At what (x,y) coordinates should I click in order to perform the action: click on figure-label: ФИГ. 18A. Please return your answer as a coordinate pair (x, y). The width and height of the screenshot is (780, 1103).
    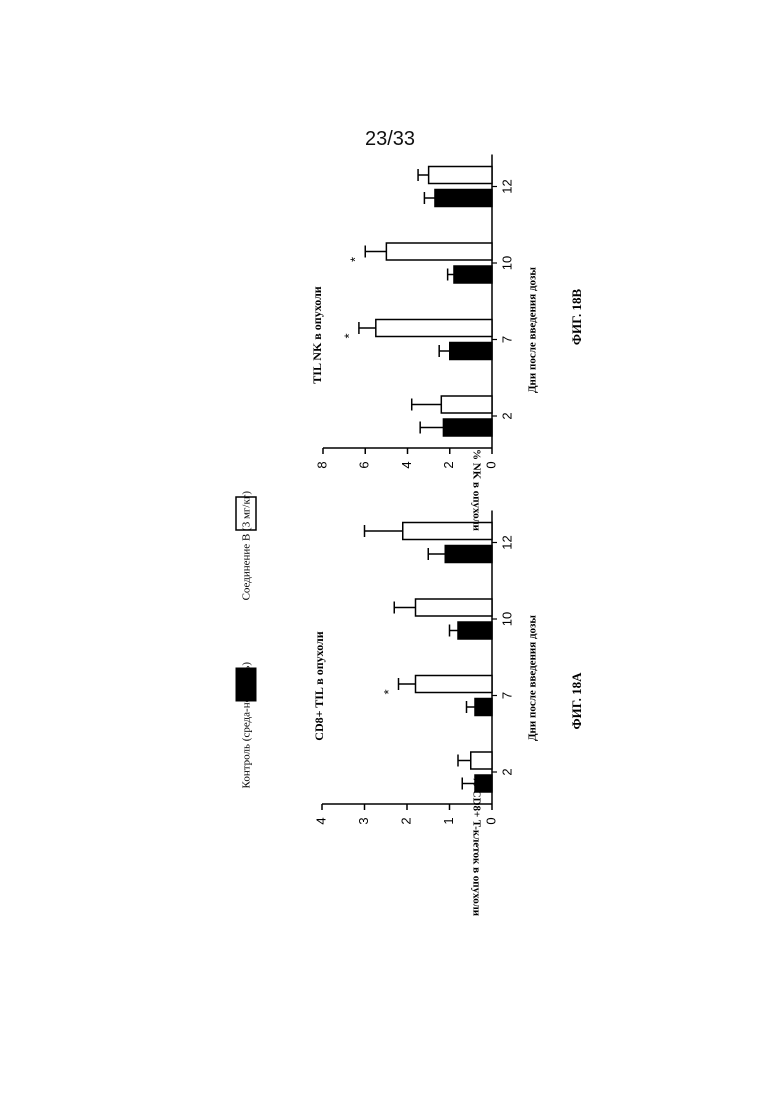
    Looking at the image, I should click on (576, 701).